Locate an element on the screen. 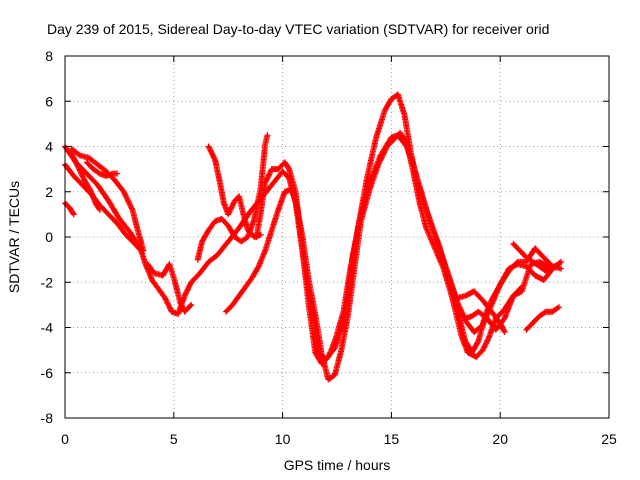 The height and width of the screenshot is (480, 640). y-tick-label: -4 is located at coordinates (47, 328).